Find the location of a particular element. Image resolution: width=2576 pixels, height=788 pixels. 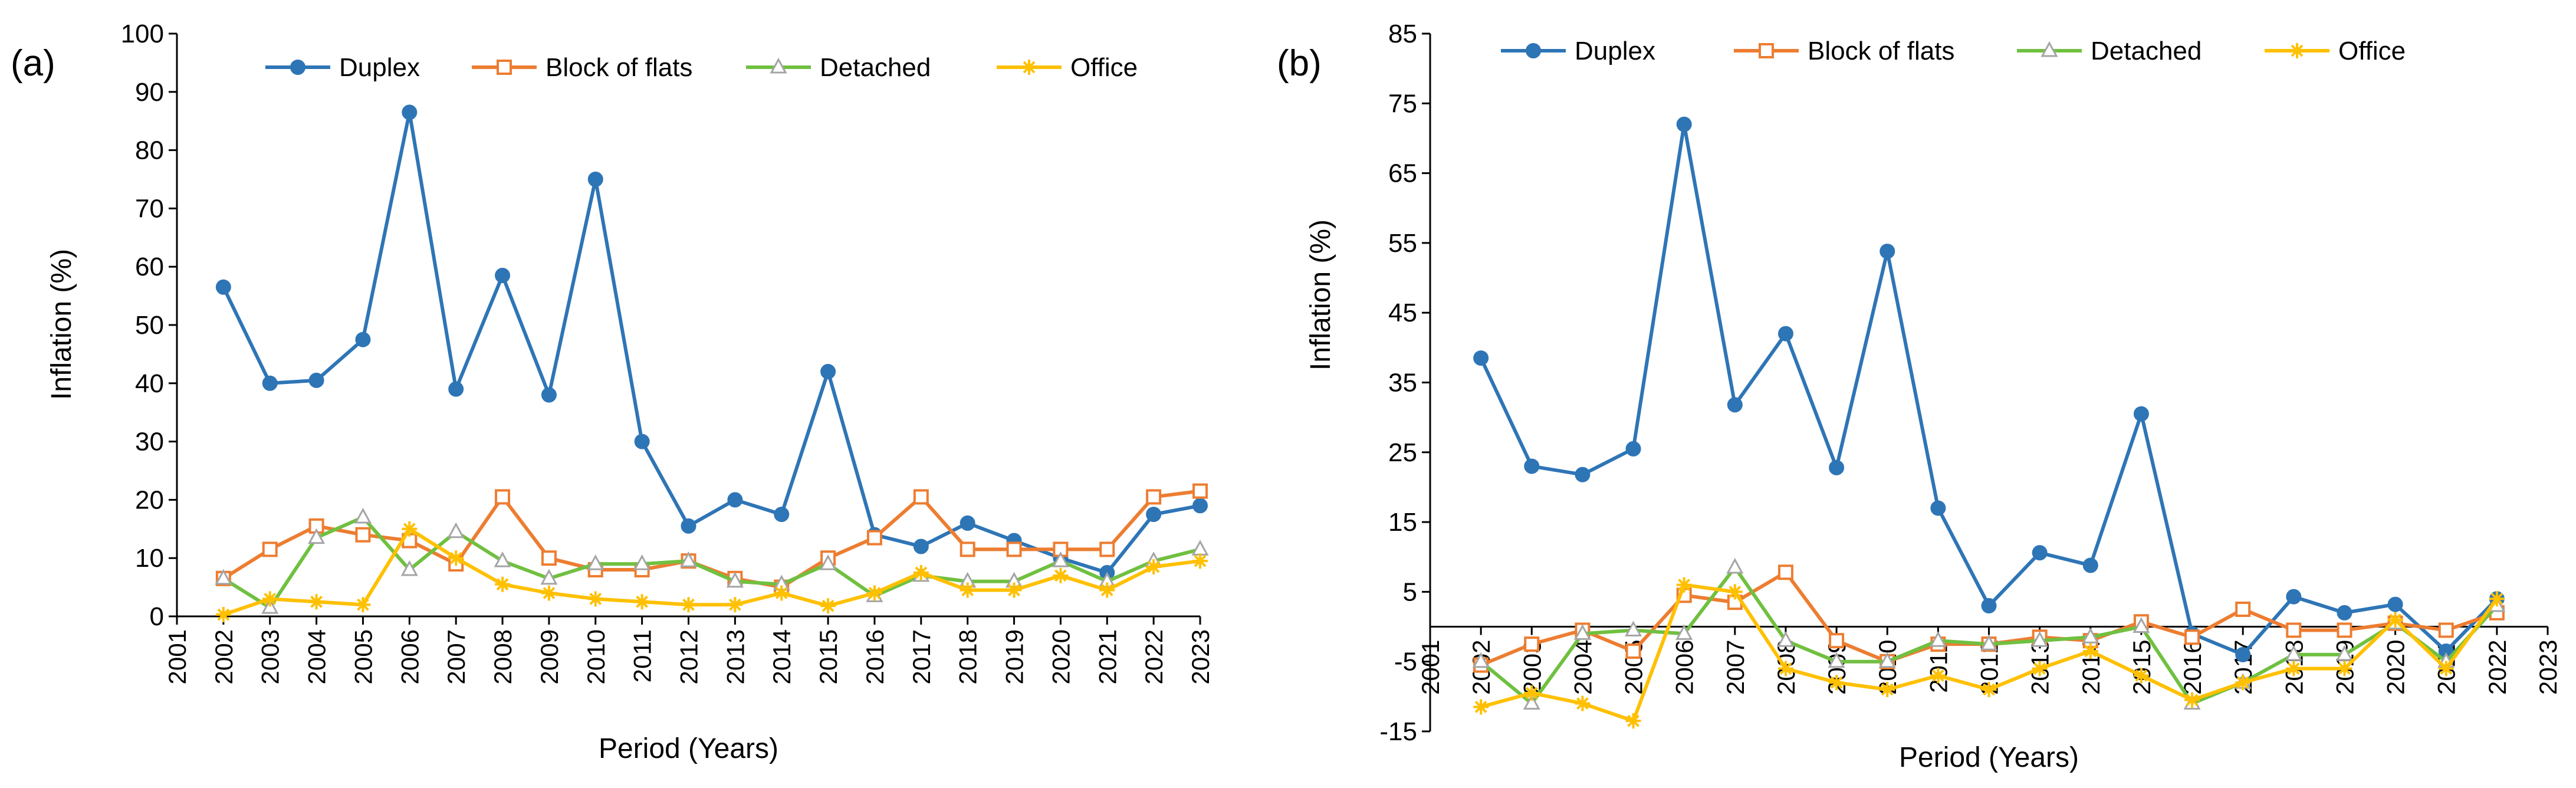

x-tick-label: 2020 is located at coordinates (2396, 667).